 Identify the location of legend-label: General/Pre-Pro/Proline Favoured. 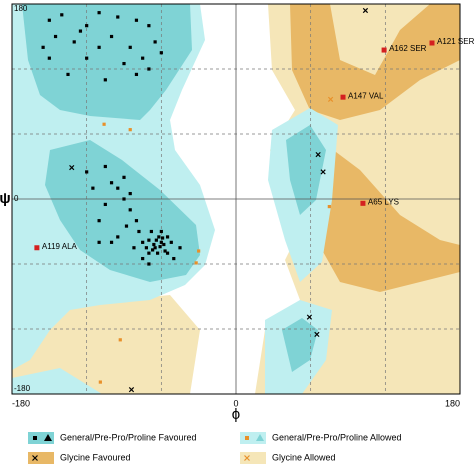
(128, 437).